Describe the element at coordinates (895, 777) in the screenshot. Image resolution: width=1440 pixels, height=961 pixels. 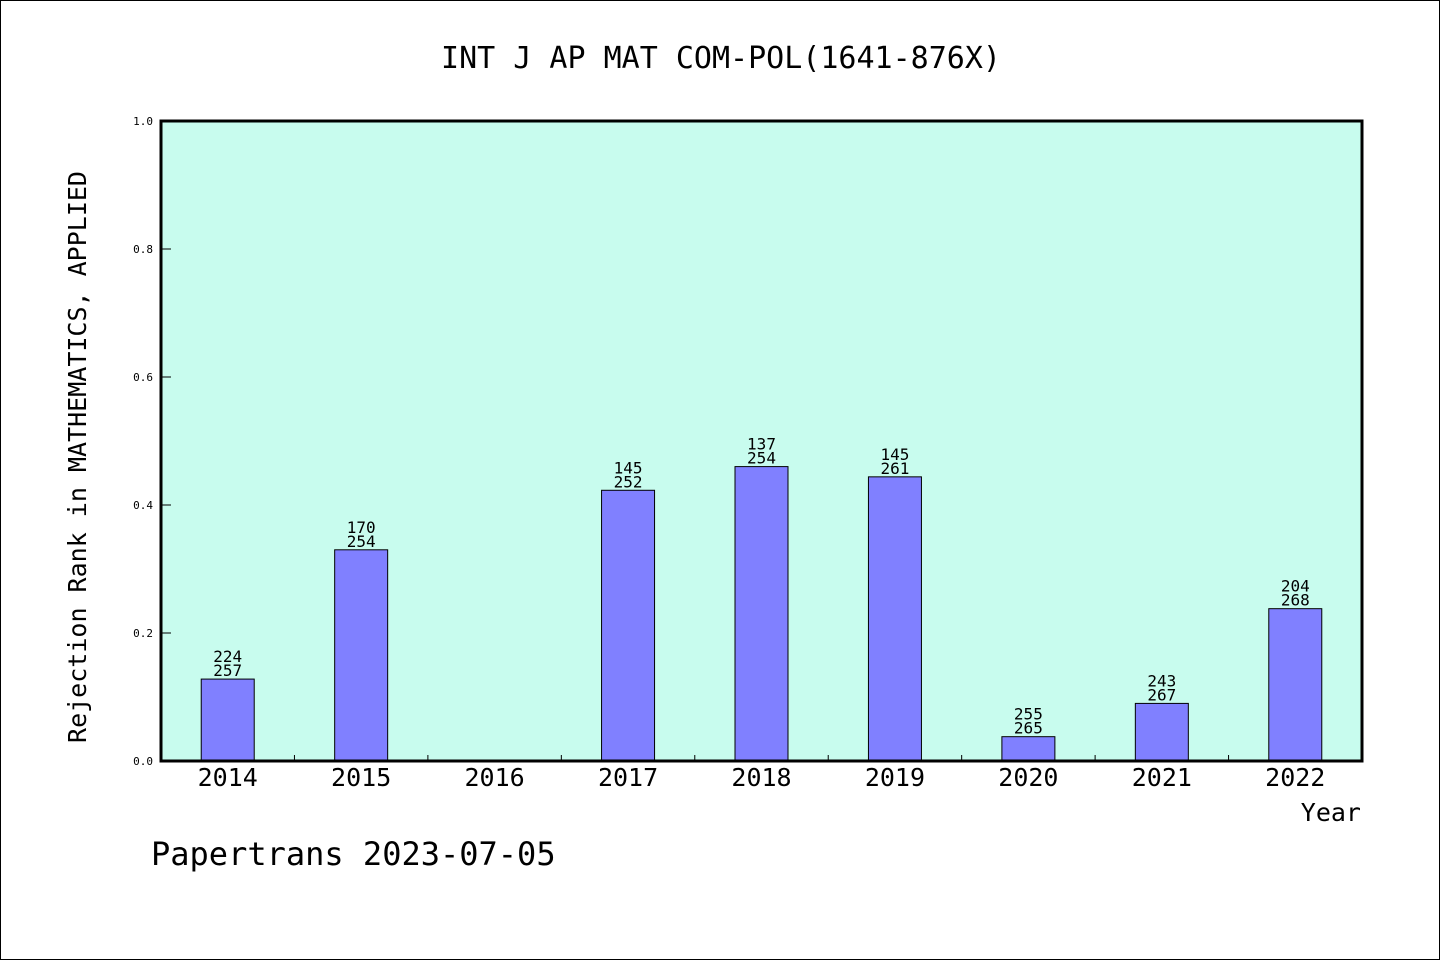
I see `x-tick-label: 2019` at that location.